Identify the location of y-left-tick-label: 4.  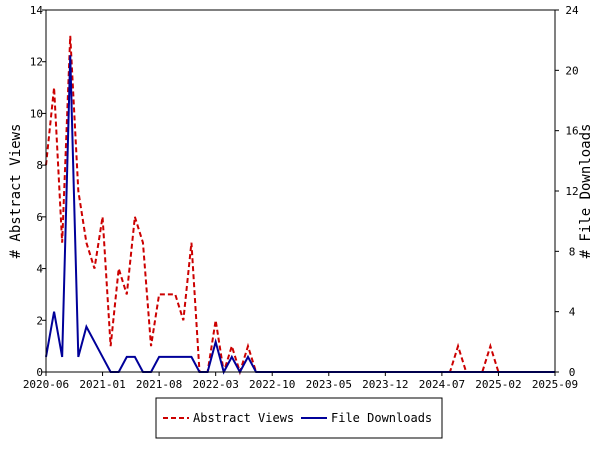
(39, 269).